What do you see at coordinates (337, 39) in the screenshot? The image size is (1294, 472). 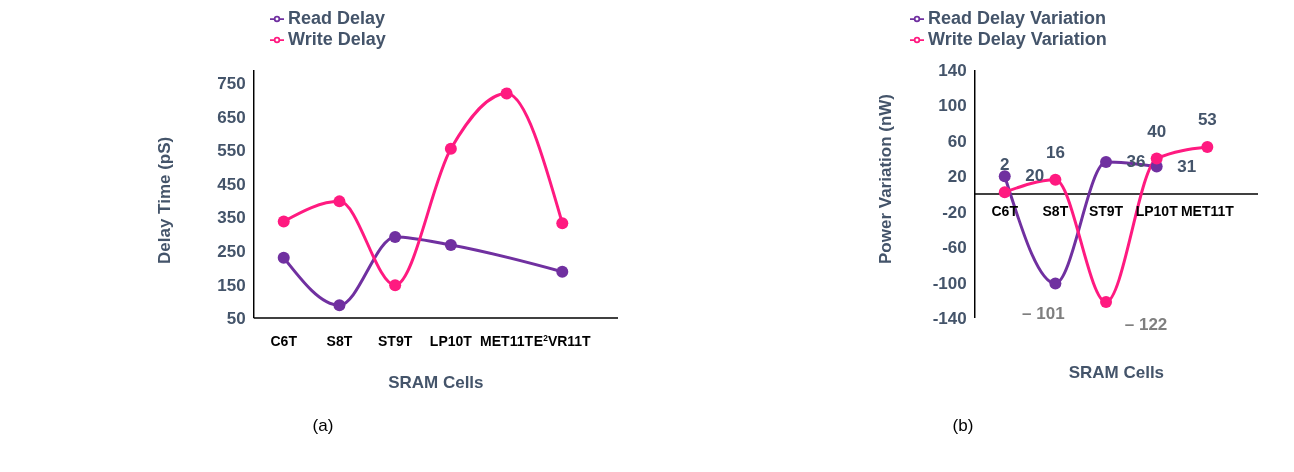 I see `legend-label: Write Delay` at bounding box center [337, 39].